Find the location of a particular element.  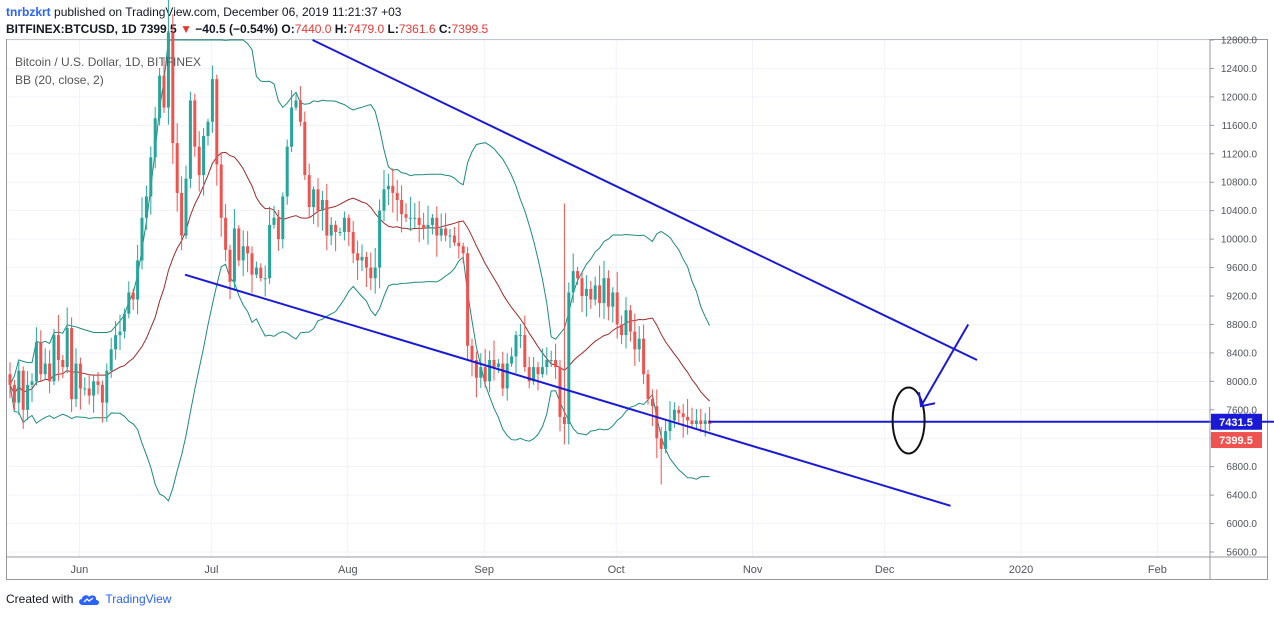

price-tick-label: 10400.0 is located at coordinates (1239, 211).